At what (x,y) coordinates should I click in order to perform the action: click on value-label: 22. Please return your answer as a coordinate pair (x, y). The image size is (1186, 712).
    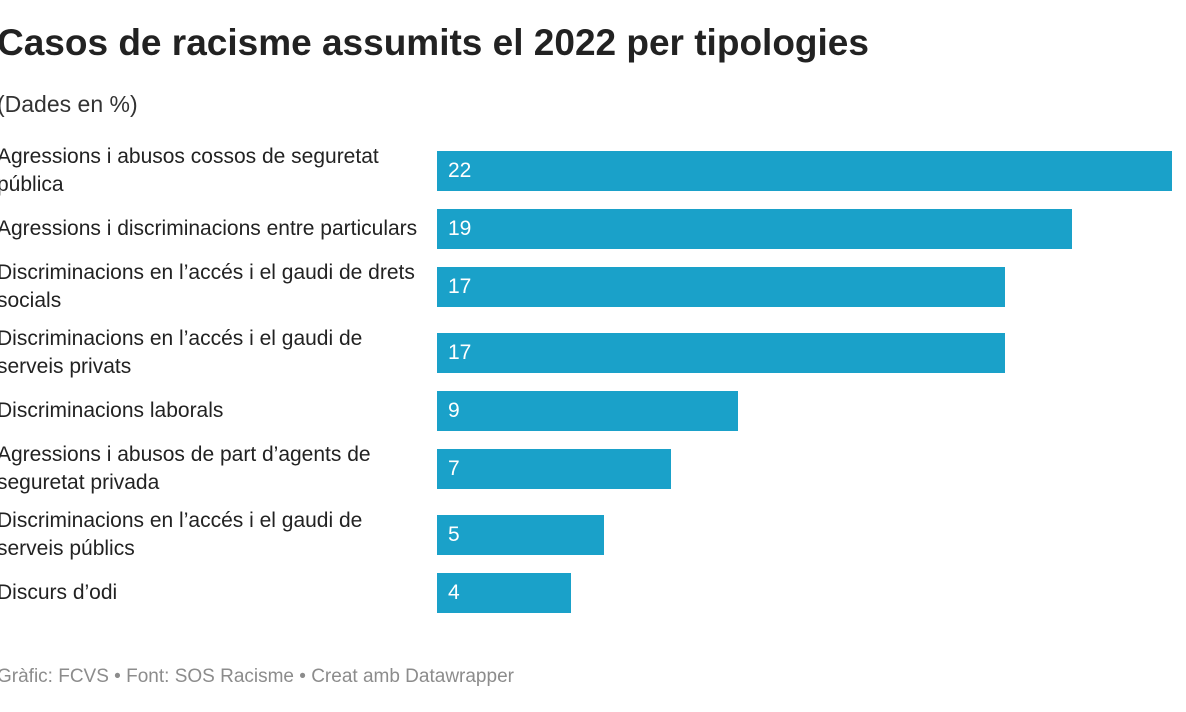
    Looking at the image, I should click on (460, 170).